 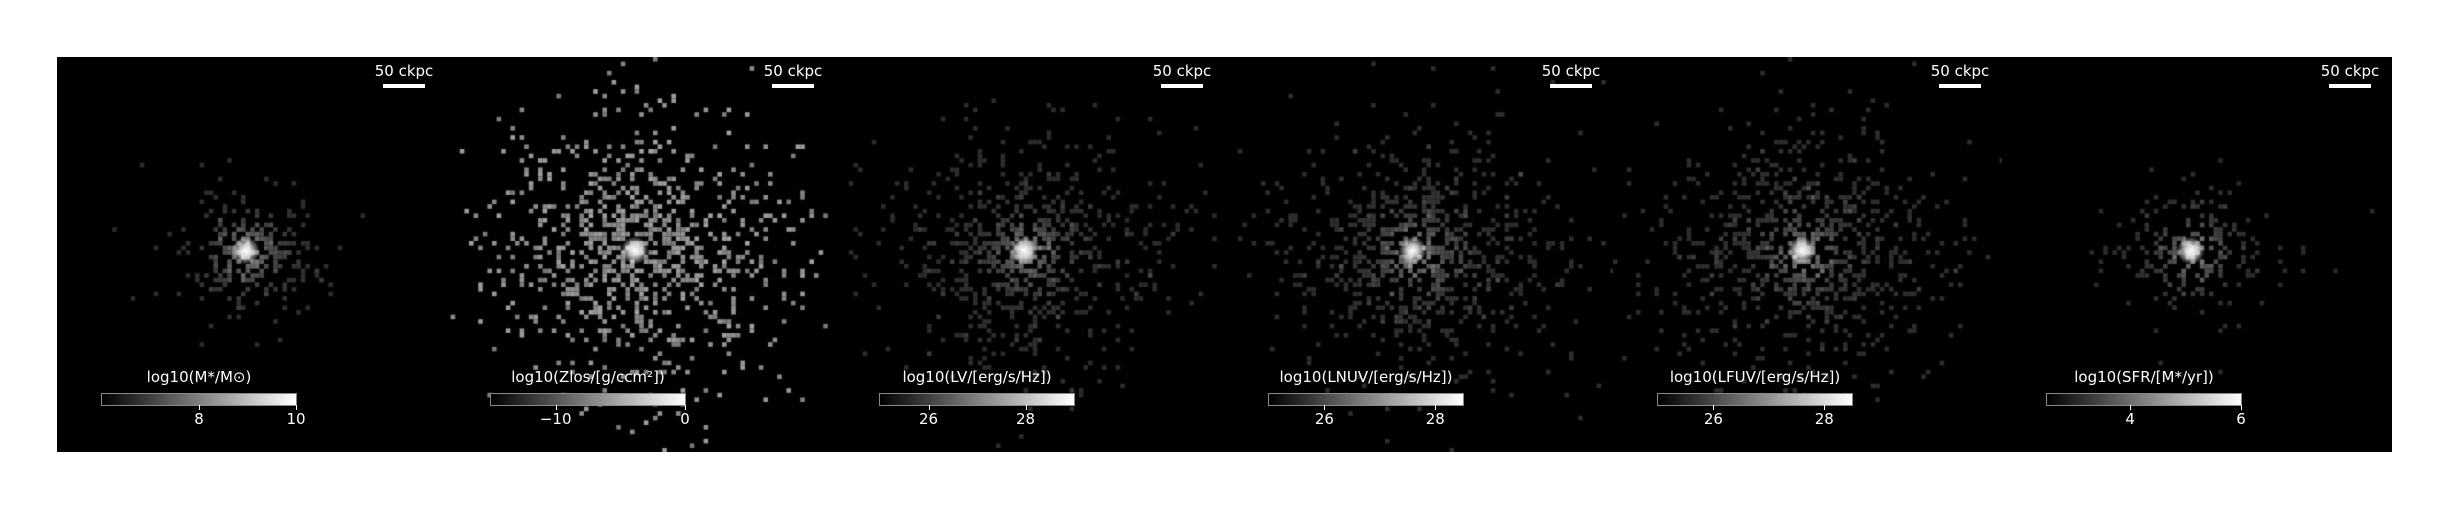 What do you see at coordinates (296, 419) in the screenshot?
I see `colorbar-tick-label: 10` at bounding box center [296, 419].